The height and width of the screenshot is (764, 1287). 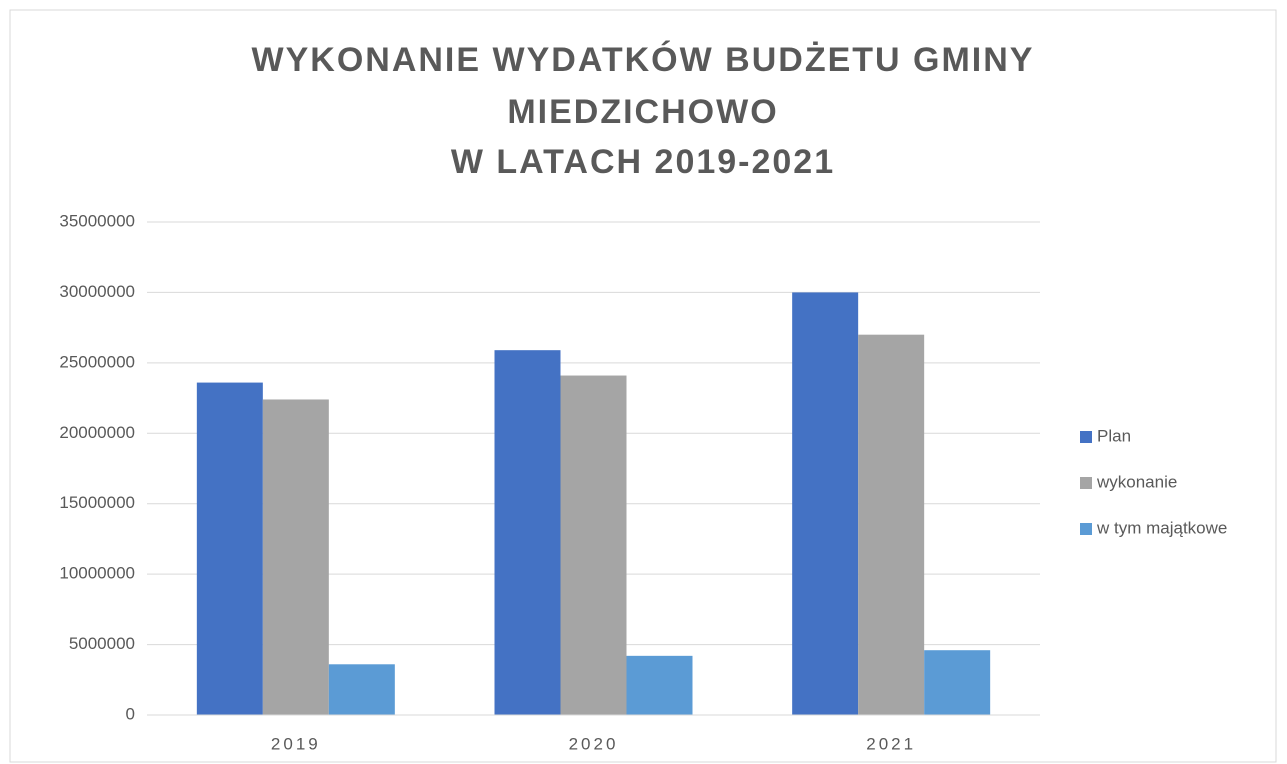 What do you see at coordinates (643, 60) in the screenshot?
I see `chart-title: WYKONANIE WYDATKÓW BUDŻETU GMINY` at bounding box center [643, 60].